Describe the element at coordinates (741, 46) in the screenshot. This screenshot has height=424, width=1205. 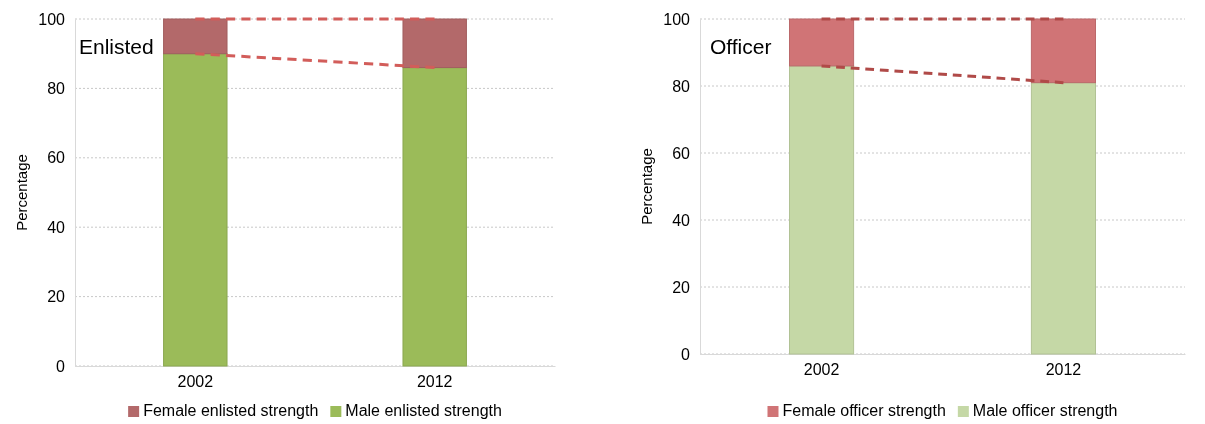
I see `text: Officer` at that location.